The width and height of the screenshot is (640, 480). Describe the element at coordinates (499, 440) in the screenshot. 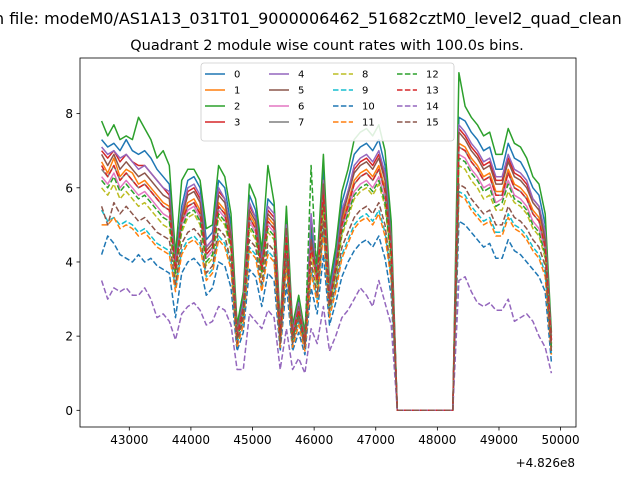

I see `x-tick-label: 49000` at that location.